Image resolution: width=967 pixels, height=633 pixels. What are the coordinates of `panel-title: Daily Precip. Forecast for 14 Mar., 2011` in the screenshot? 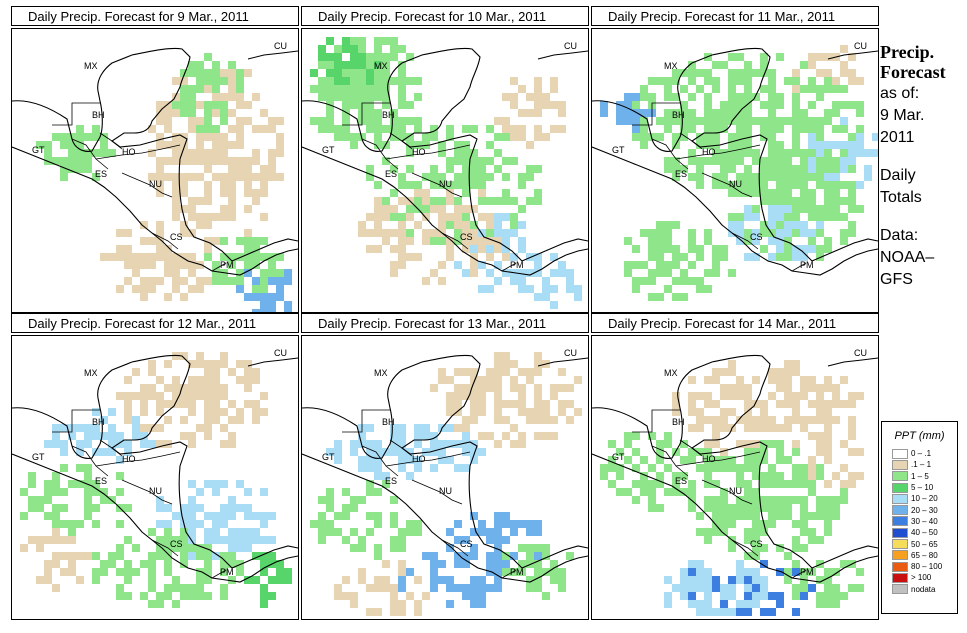 It's located at (735, 323).